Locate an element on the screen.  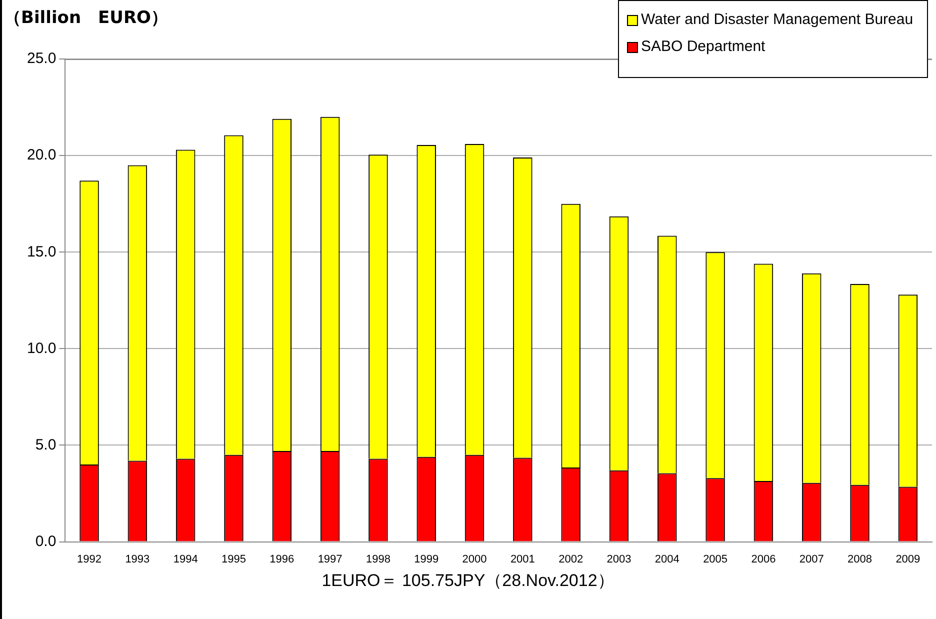
x-tick-label: 1997 is located at coordinates (330, 559).